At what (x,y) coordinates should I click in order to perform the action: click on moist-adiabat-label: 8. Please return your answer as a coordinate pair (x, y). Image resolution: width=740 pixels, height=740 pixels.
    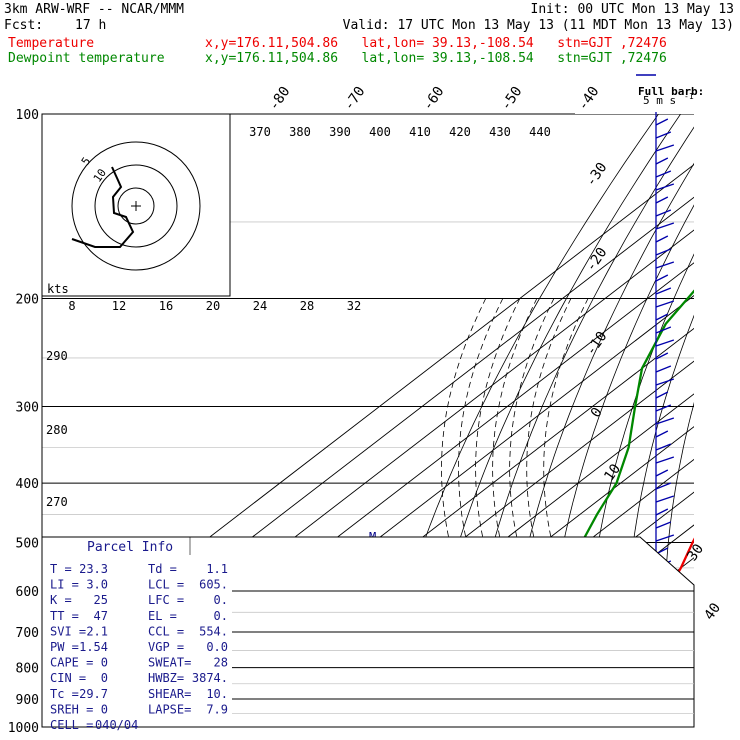
    Looking at the image, I should click on (71, 306).